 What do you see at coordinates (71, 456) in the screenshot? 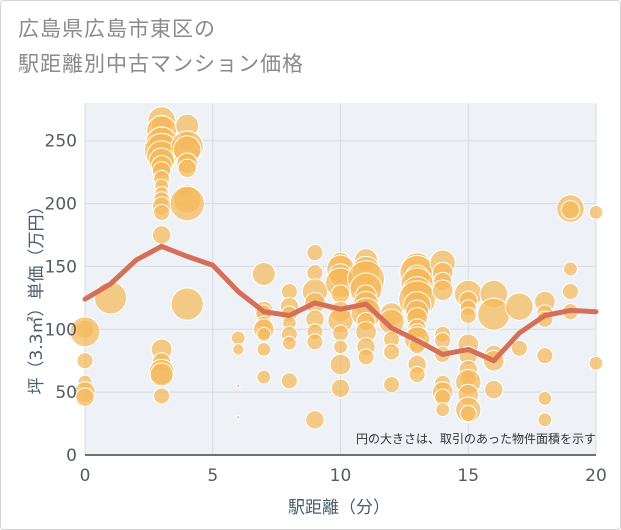
I see `y-tick-label: 0` at bounding box center [71, 456].